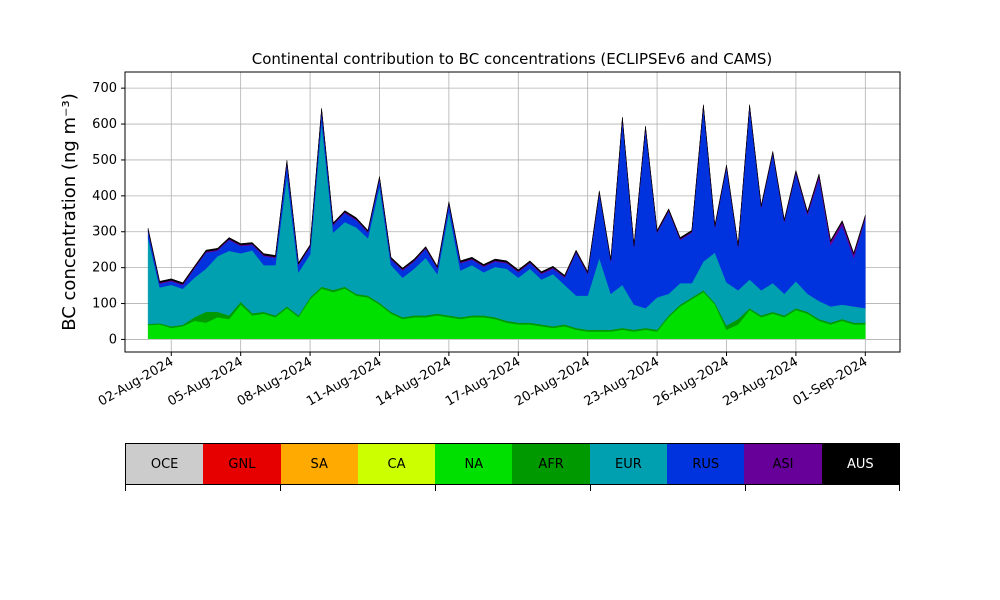 The height and width of the screenshot is (600, 1000). What do you see at coordinates (860, 464) in the screenshot?
I see `legend-item-aus: AUS` at bounding box center [860, 464].